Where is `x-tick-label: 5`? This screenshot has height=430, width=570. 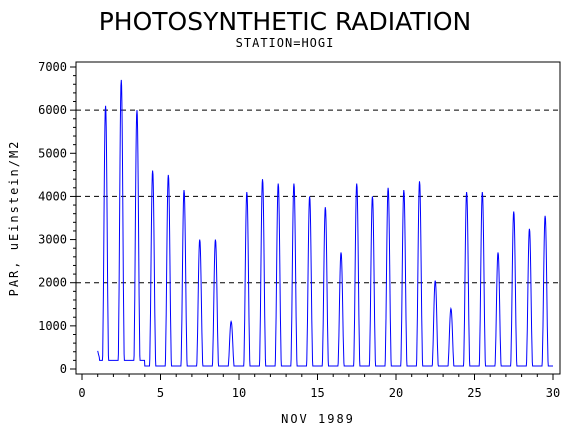 x-tick-label: 5 is located at coordinates (160, 393).